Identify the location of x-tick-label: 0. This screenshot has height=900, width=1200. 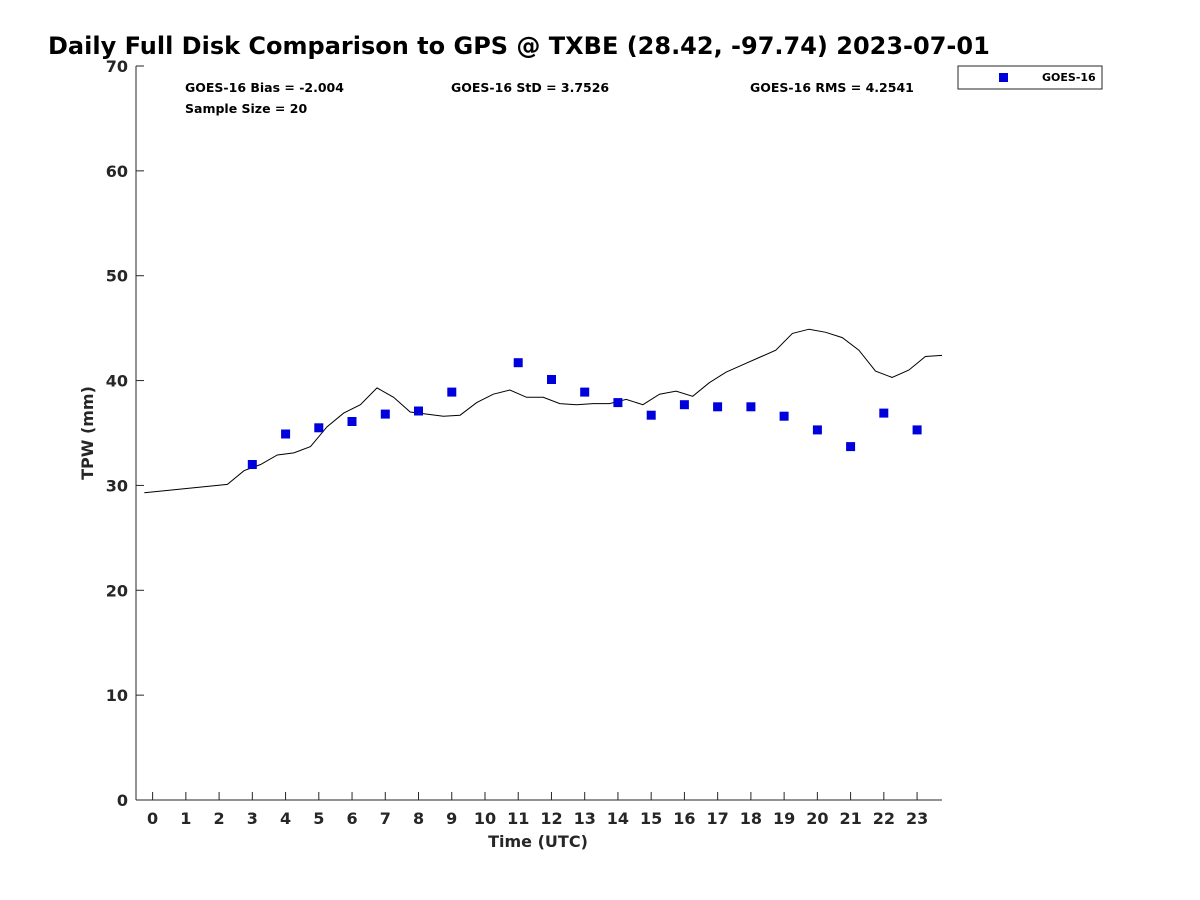
(152, 818).